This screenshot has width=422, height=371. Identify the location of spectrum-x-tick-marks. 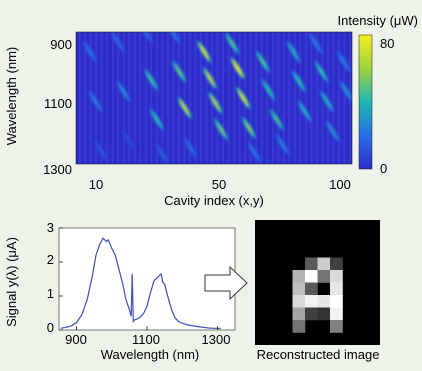
(147, 328).